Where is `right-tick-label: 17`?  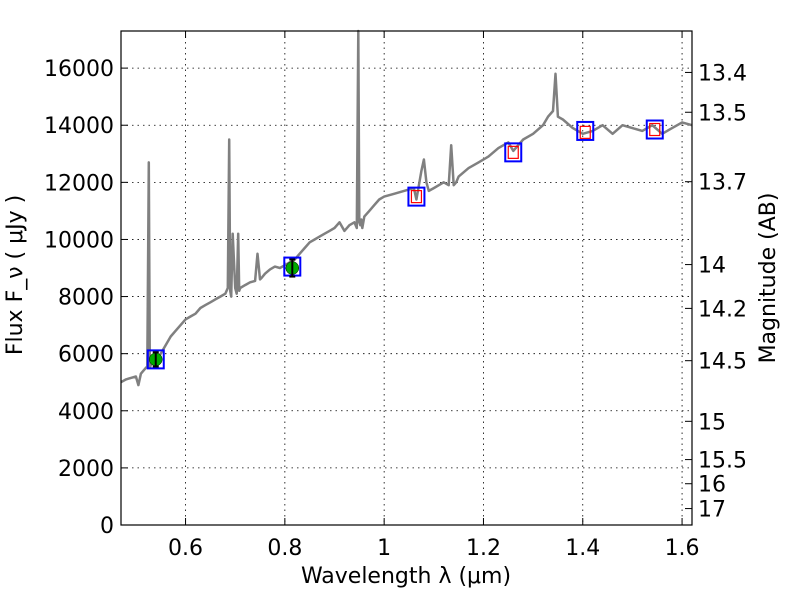 right-tick-label: 17 is located at coordinates (712, 510).